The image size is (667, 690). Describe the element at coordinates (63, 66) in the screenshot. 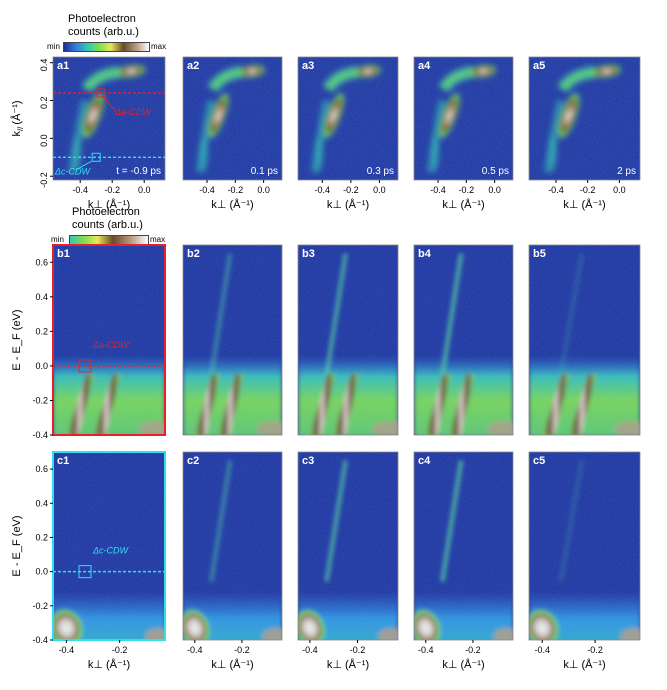

I see `panel-label-a1: a1` at that location.